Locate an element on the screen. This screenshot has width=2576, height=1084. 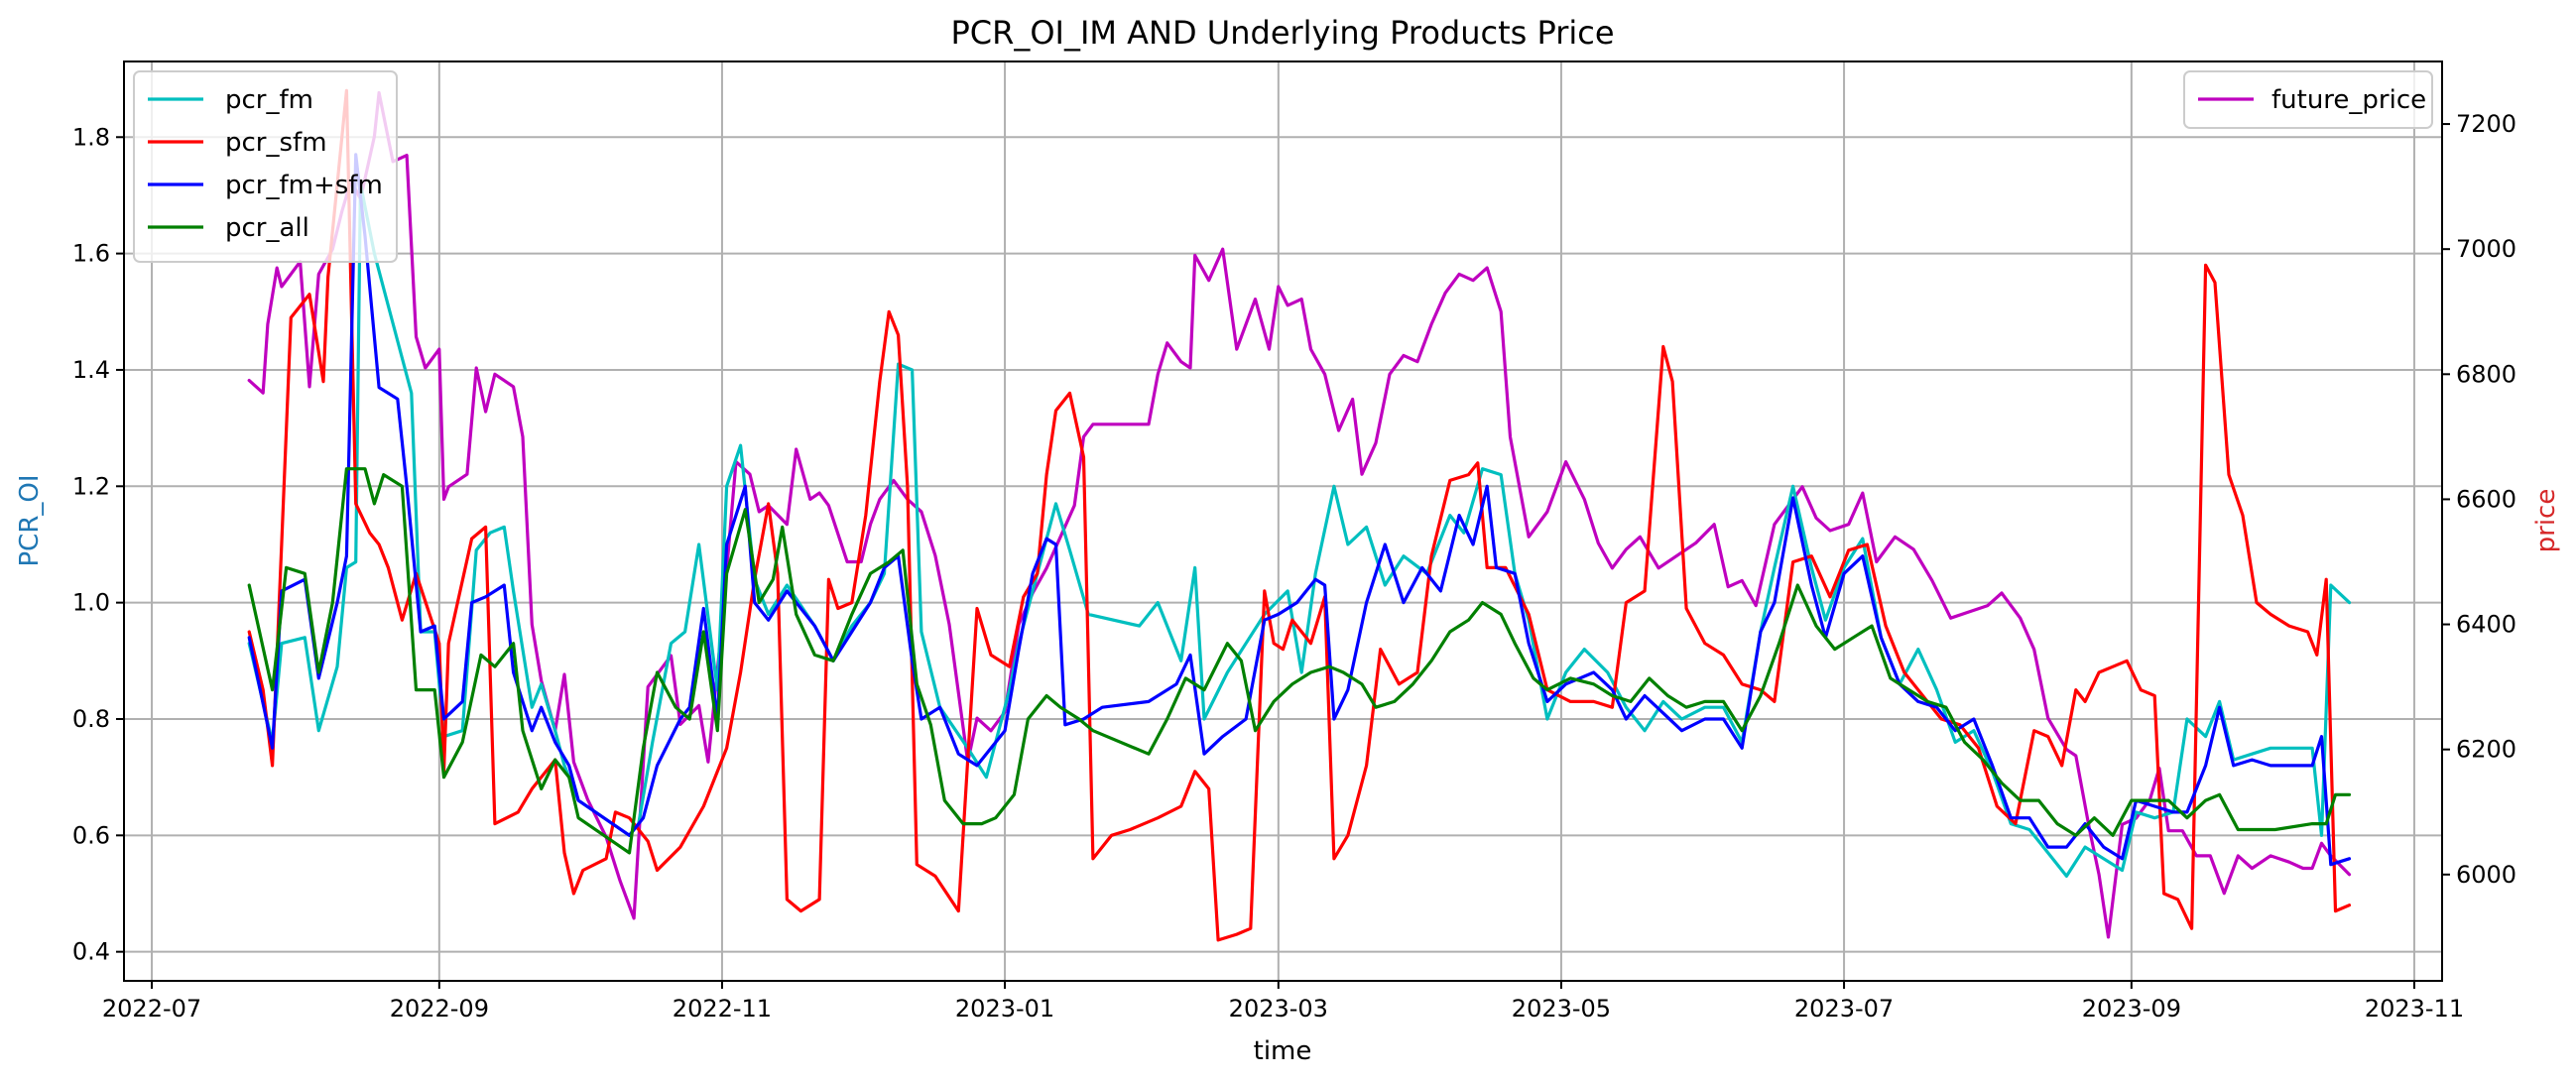
y-left-tick-label: 0.8 is located at coordinates (91, 719).